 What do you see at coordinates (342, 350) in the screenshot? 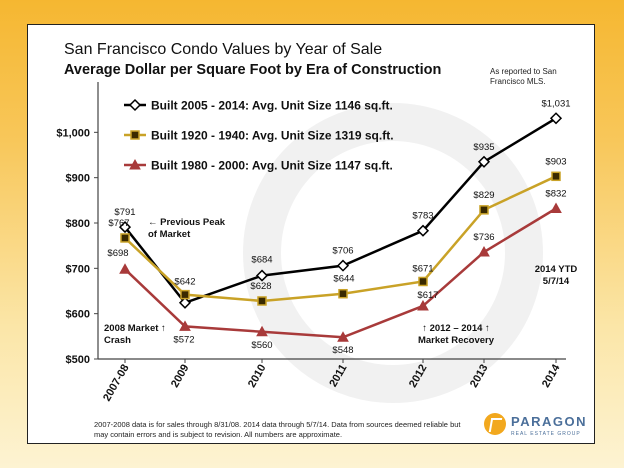
I see `built-1980-2000-label-2011: $548` at bounding box center [342, 350].